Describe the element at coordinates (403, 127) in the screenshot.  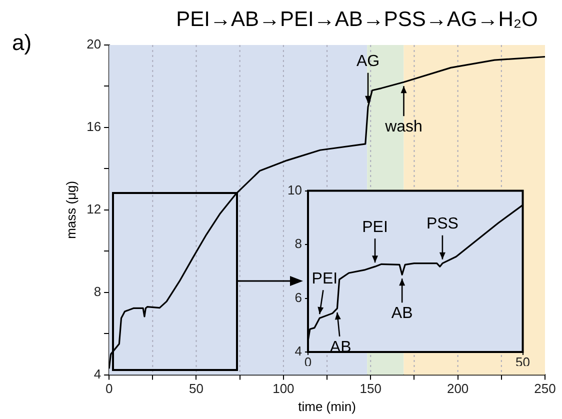
I see `annotation: wash` at that location.